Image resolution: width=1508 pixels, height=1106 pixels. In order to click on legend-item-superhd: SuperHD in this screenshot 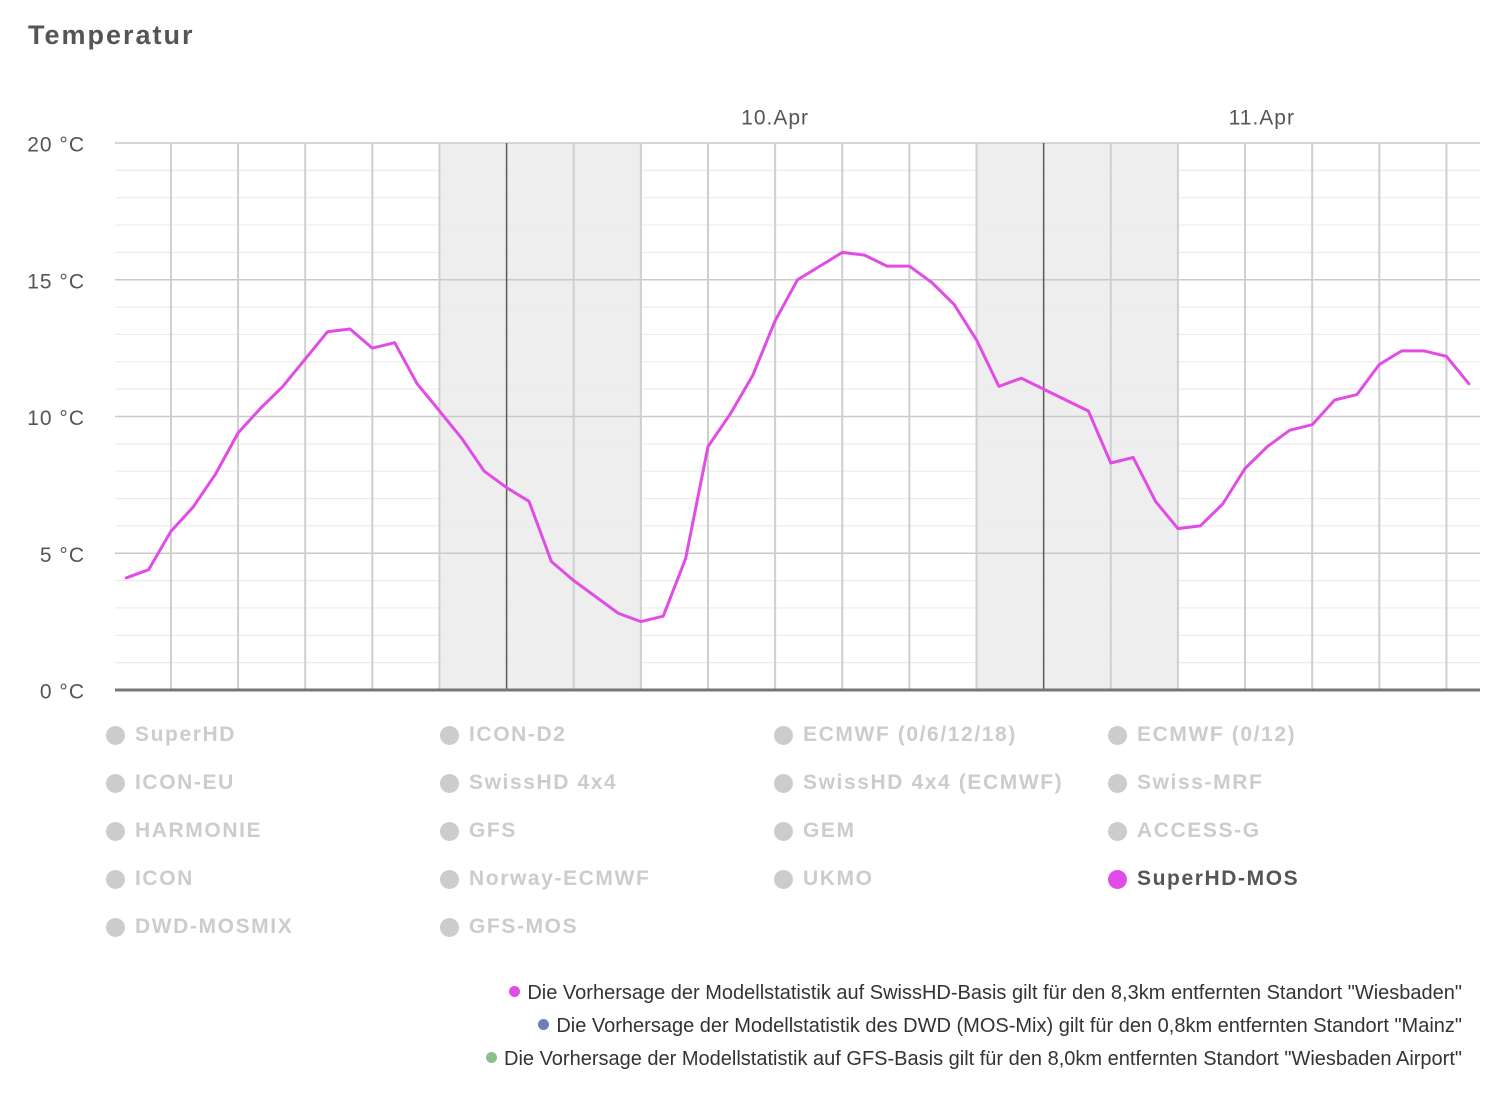, I will do `click(273, 735)`.